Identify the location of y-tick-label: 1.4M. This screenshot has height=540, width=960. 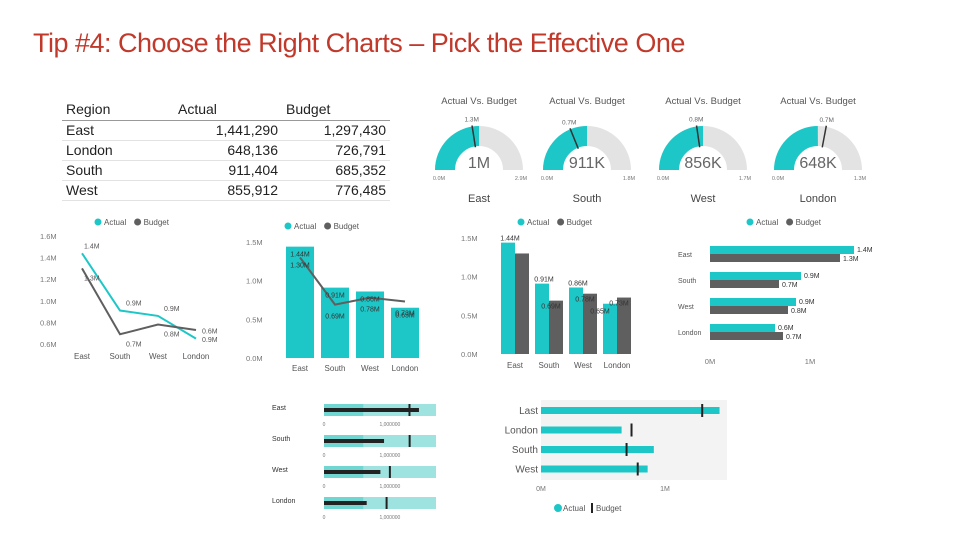
(48, 258).